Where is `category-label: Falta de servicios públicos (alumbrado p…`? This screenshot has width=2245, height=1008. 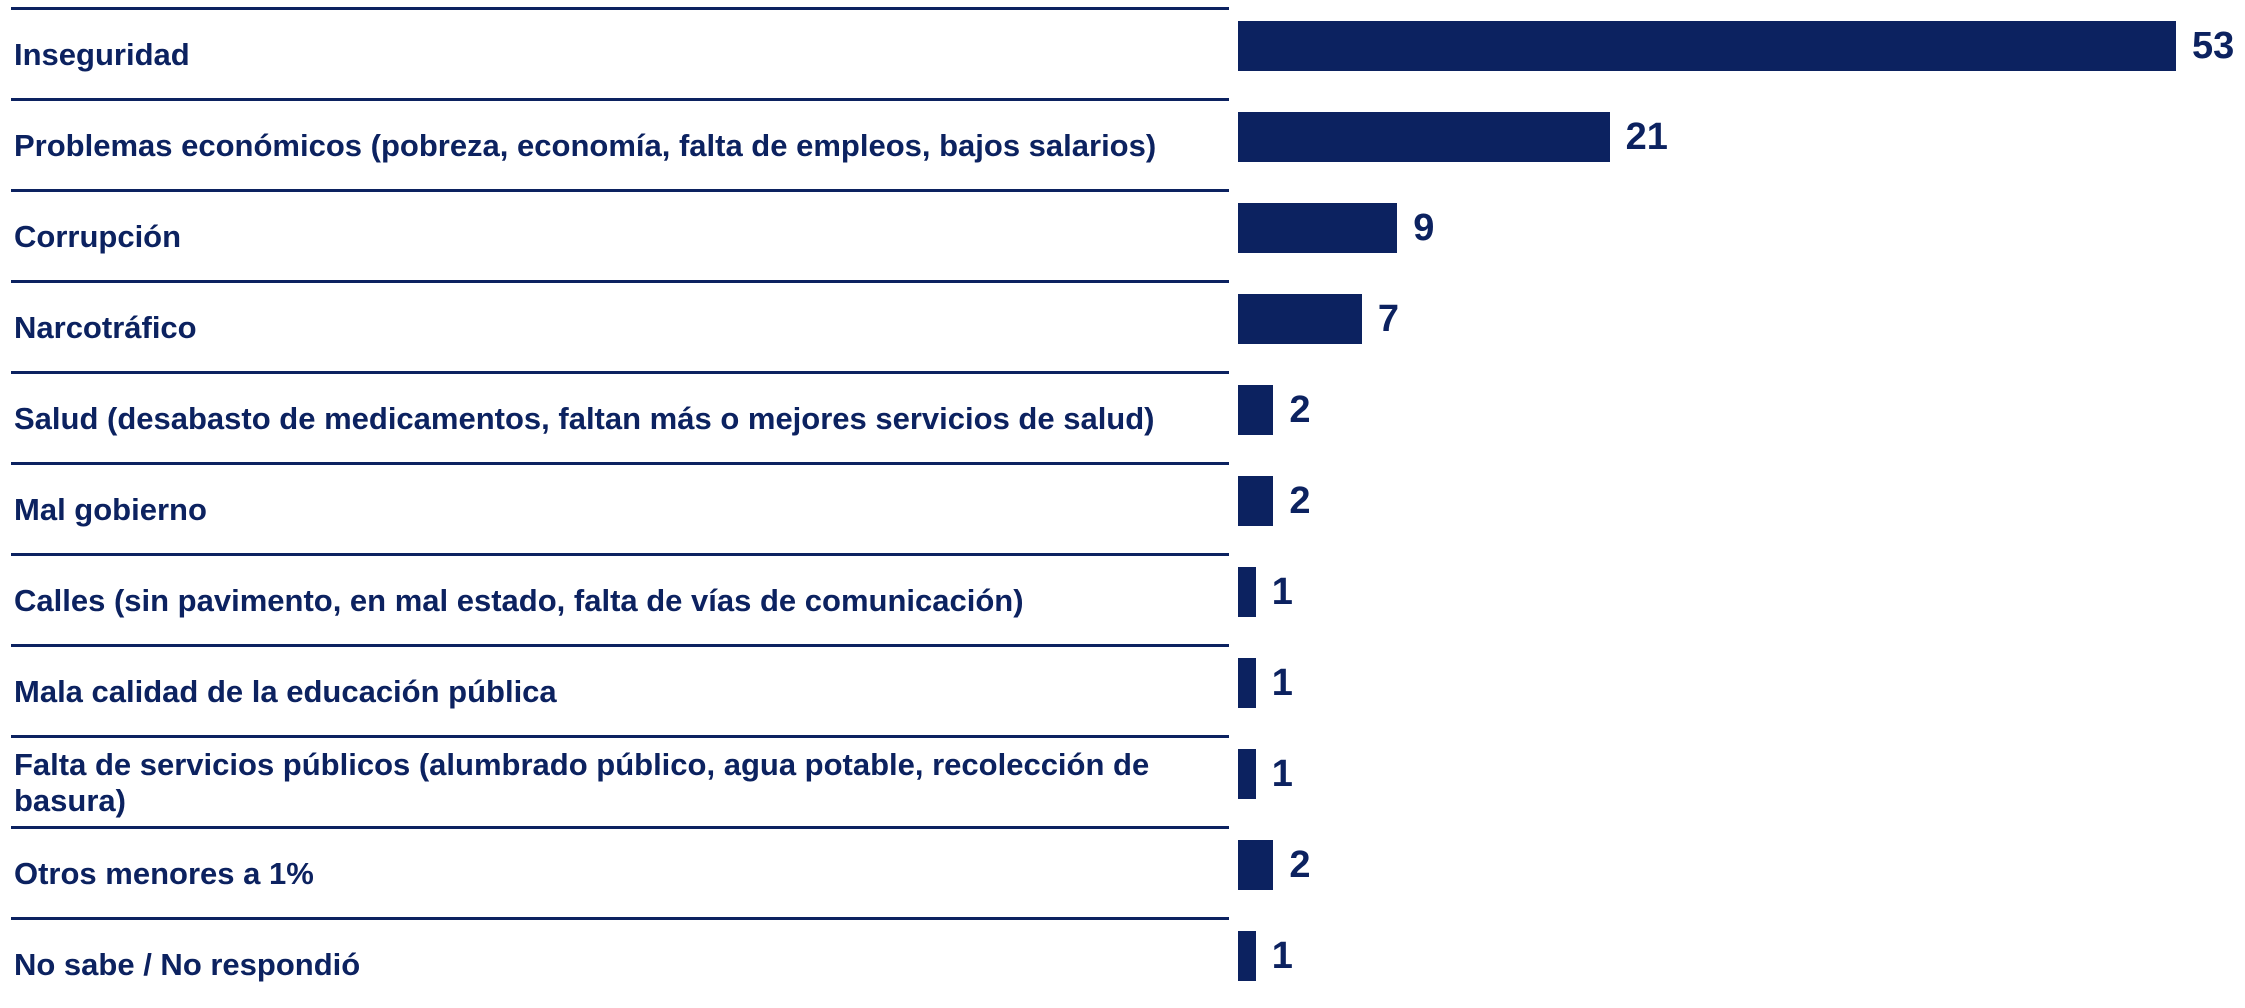
category-label: Falta de servicios públicos (alumbrado p… is located at coordinates (582, 782).